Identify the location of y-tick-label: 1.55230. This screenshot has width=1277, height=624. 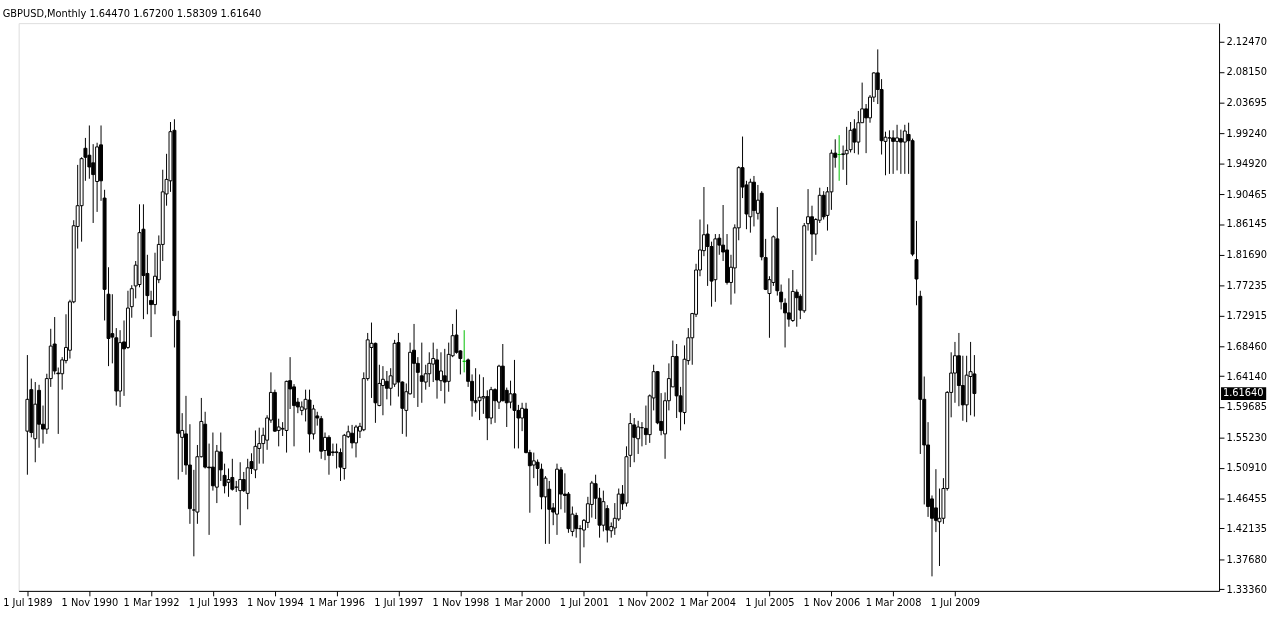
(1246, 438).